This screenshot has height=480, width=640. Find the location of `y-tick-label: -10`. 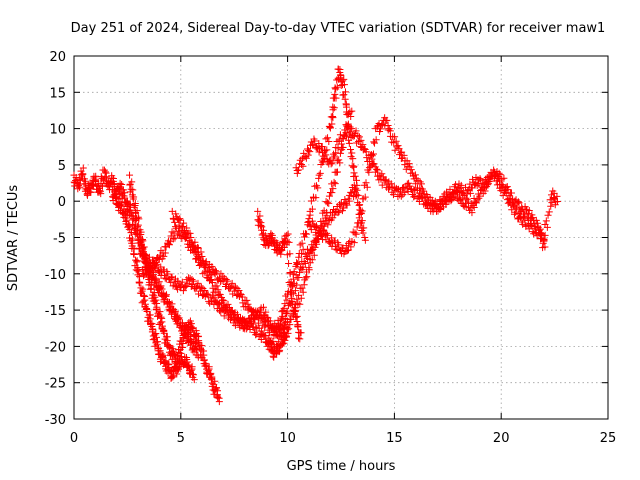

y-tick-label: -10 is located at coordinates (55, 275).